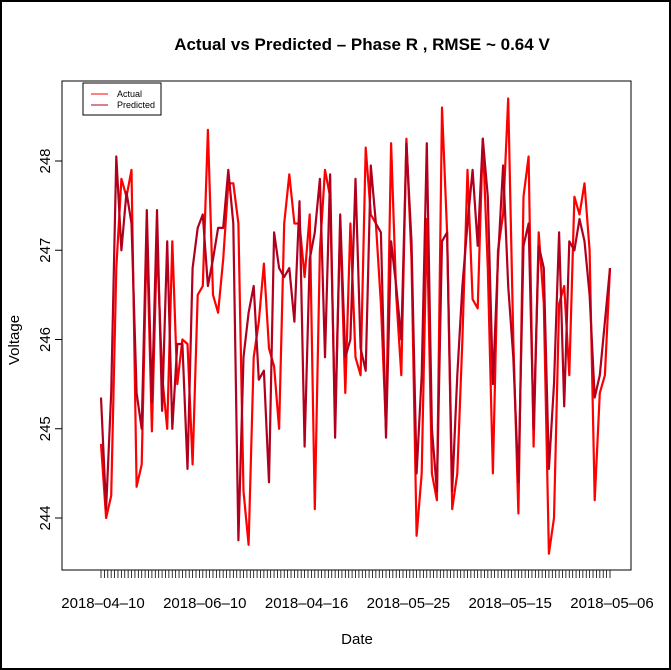  Describe the element at coordinates (45, 250) in the screenshot. I see `y-tick-label: 247` at that location.